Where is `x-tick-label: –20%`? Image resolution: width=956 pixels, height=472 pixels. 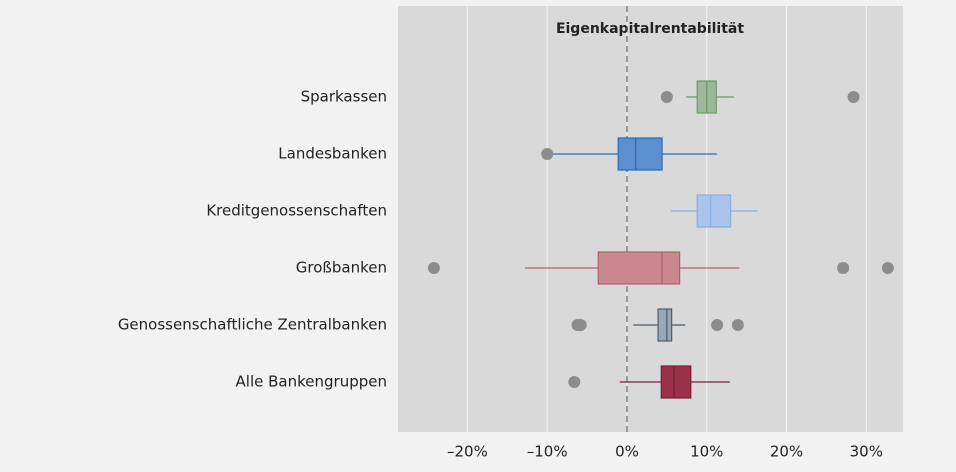
x-tick-label: –20% is located at coordinates (467, 452).